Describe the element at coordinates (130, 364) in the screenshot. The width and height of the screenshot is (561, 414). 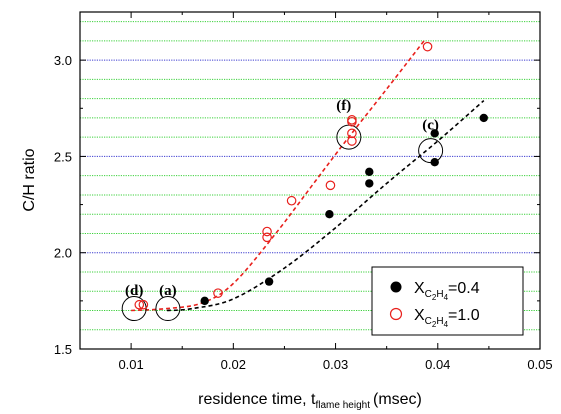
I see `x-tick-label: 0.01` at that location.